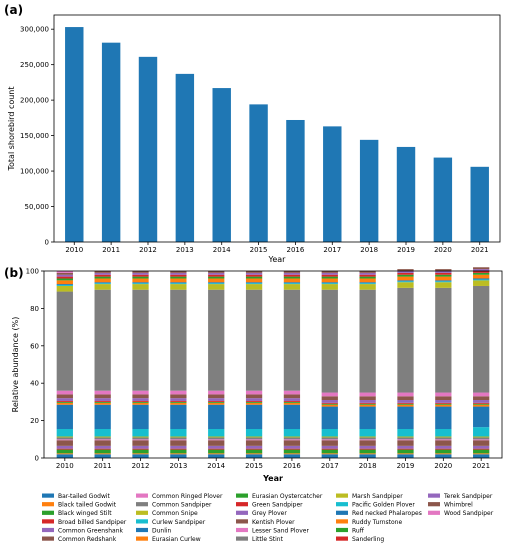 Image resolution: width=508 pixels, height=550 pixels. What do you see at coordinates (182, 505) in the screenshot?
I see `legend-label: Common Sandpiper` at bounding box center [182, 505].